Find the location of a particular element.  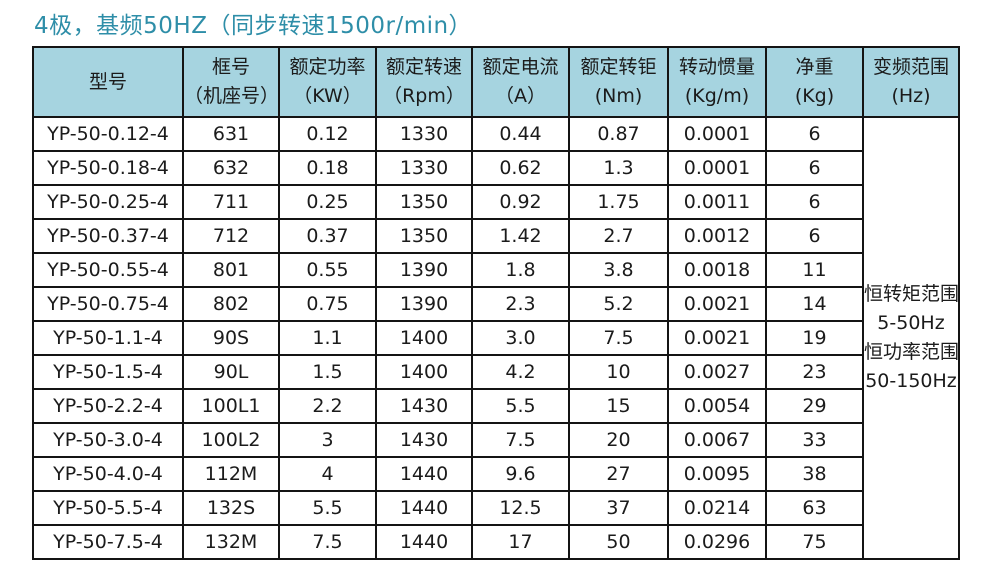

header-frame: 框号 （机座号） is located at coordinates (231, 82).